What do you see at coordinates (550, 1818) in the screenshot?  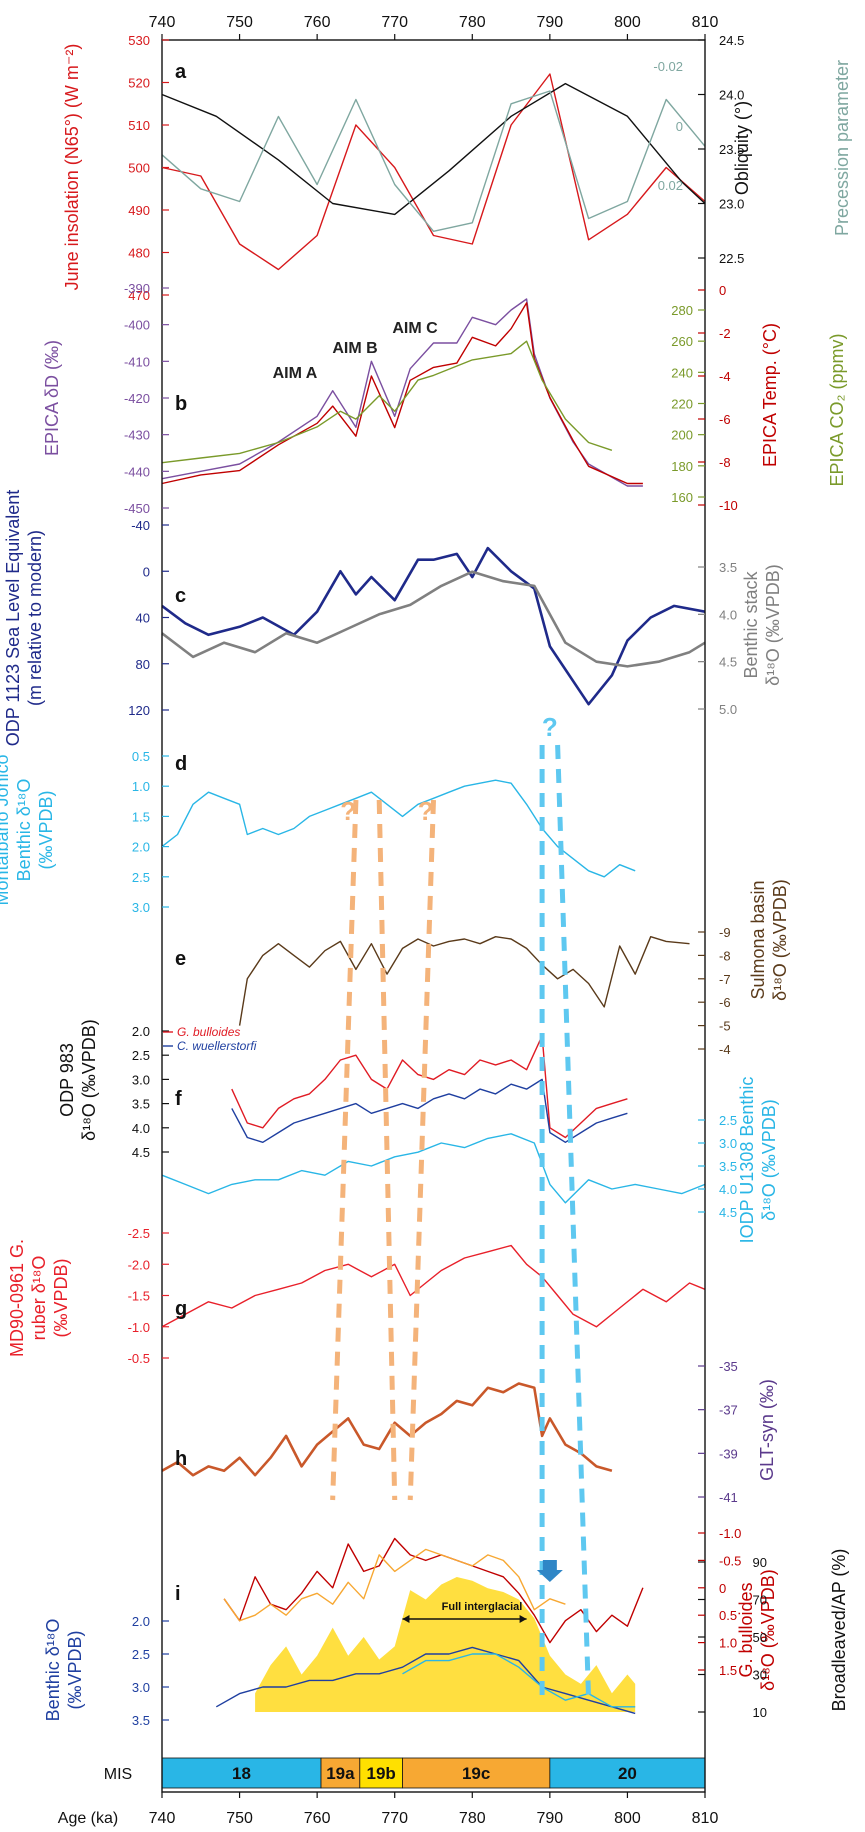 I see `x-tick-label-bottom: 790` at bounding box center [550, 1818].